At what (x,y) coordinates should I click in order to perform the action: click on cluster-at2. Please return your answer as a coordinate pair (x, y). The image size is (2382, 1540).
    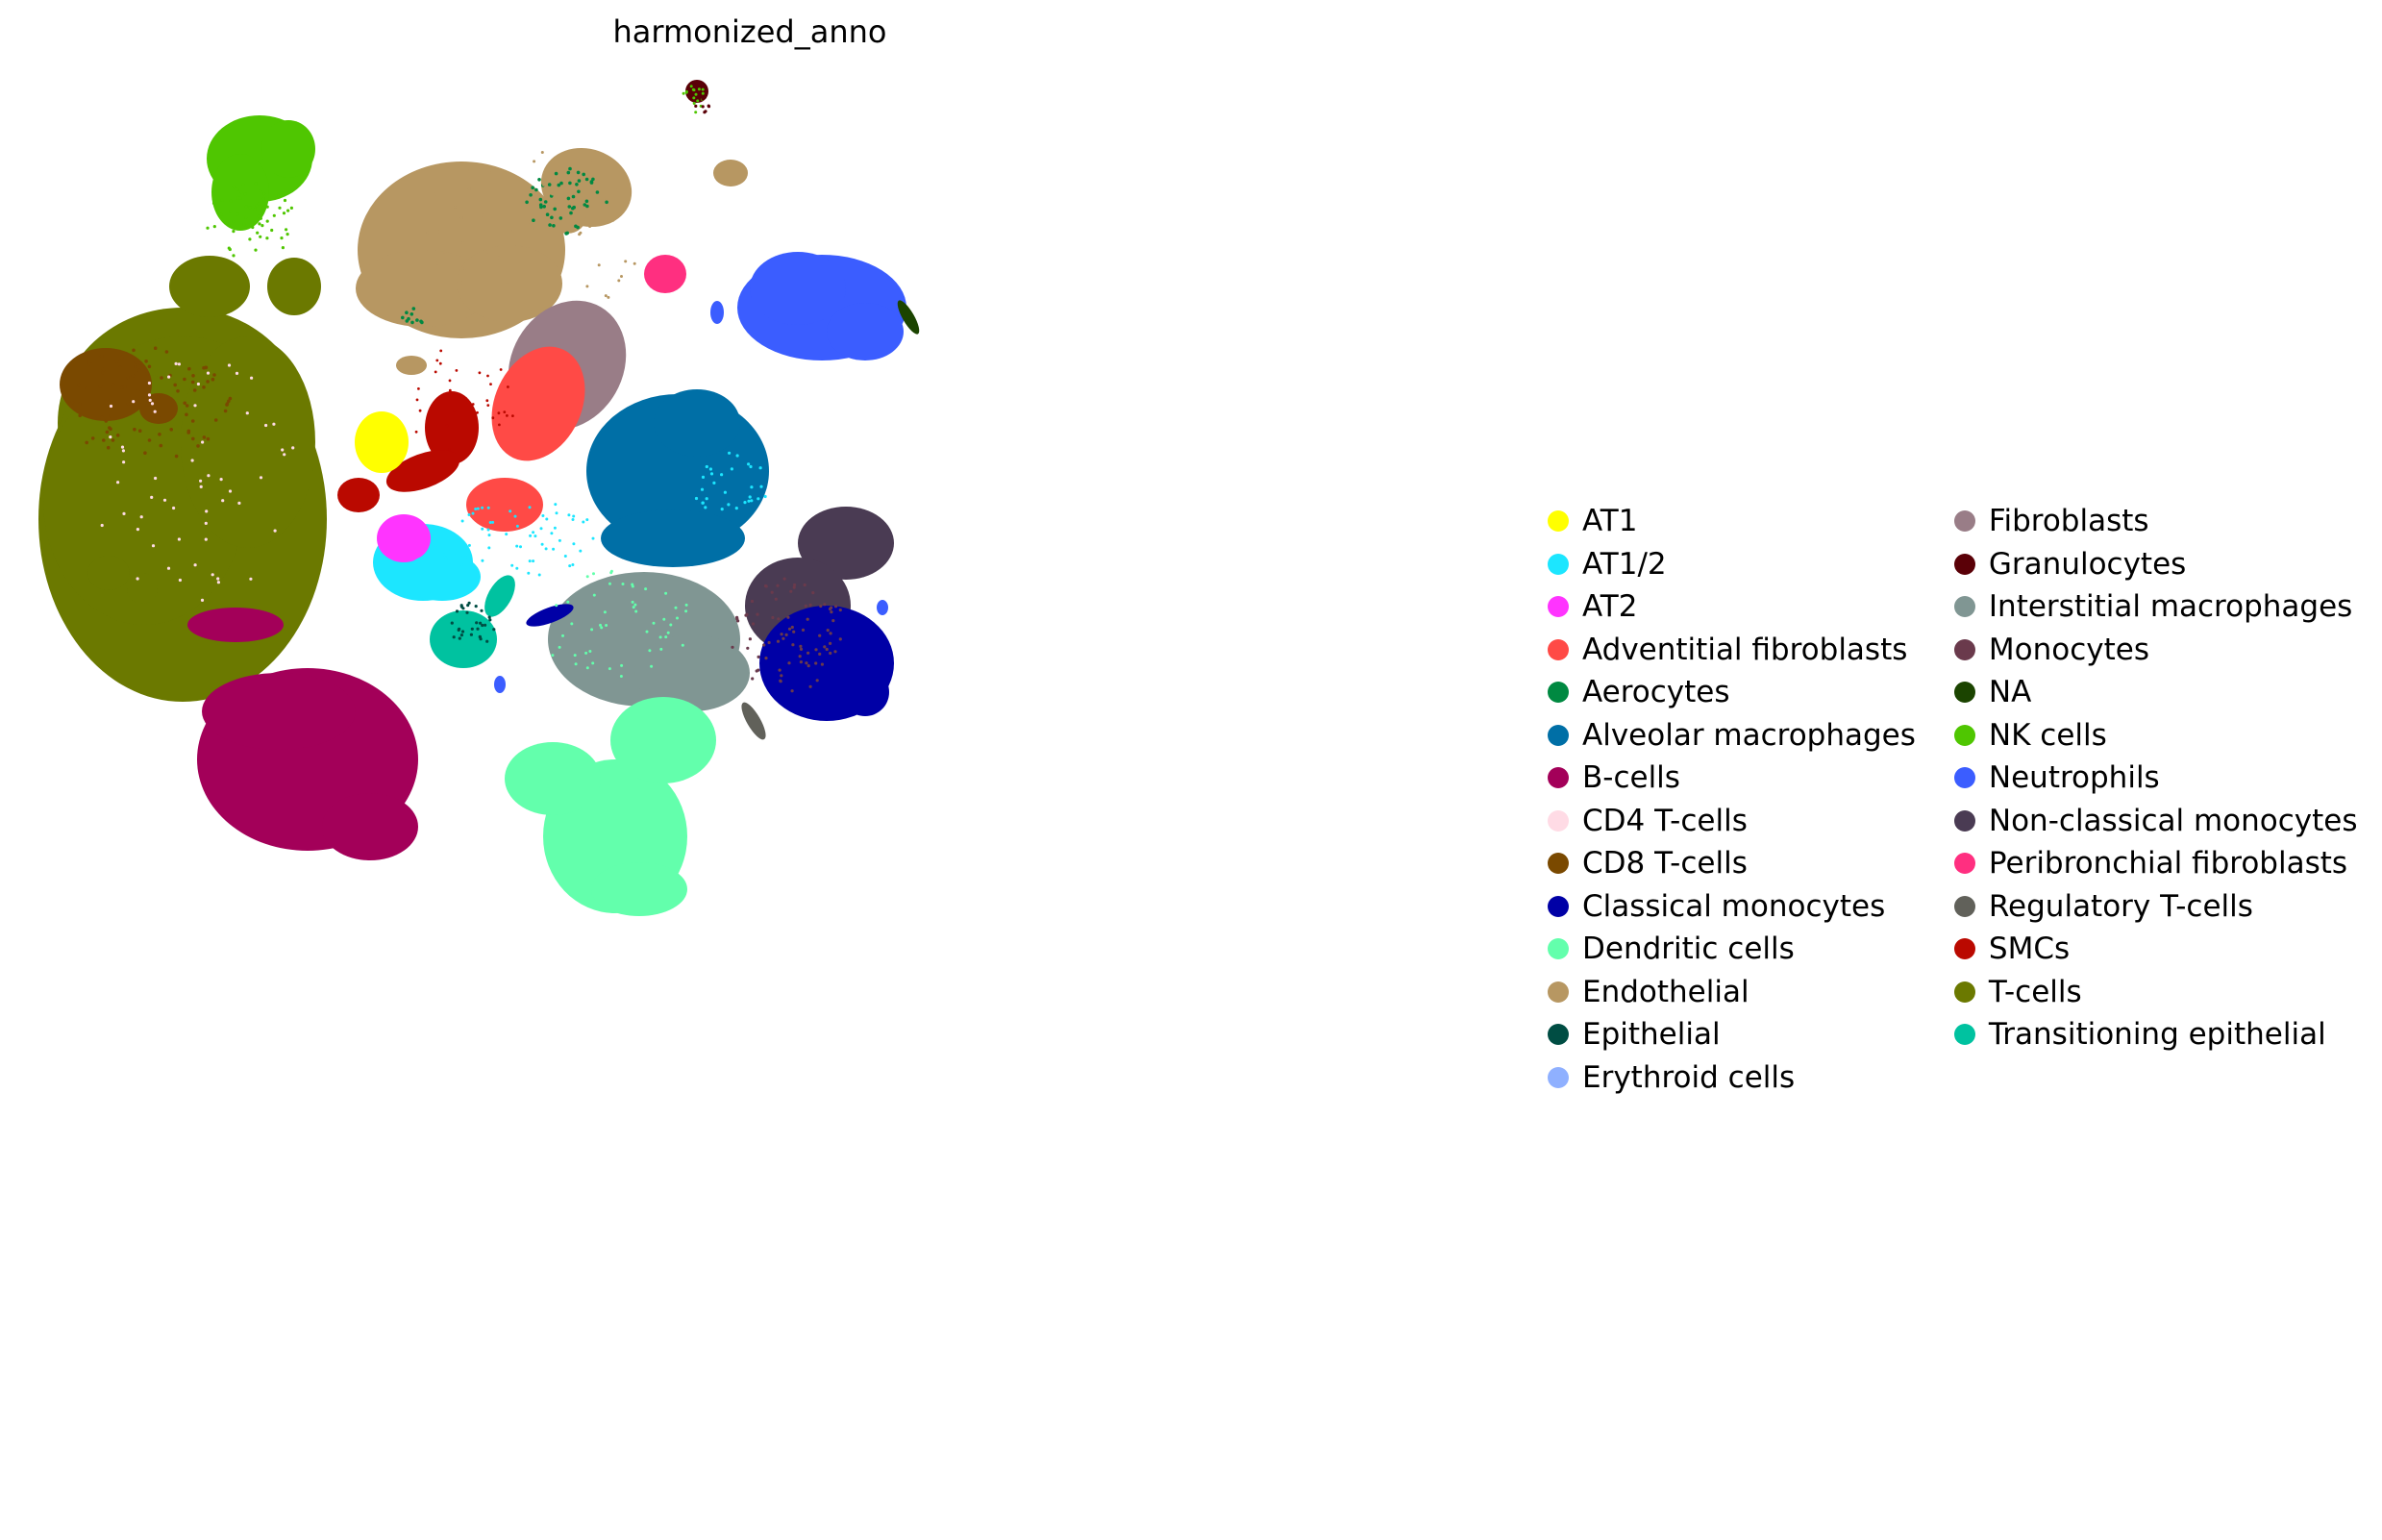
    Looking at the image, I should click on (404, 538).